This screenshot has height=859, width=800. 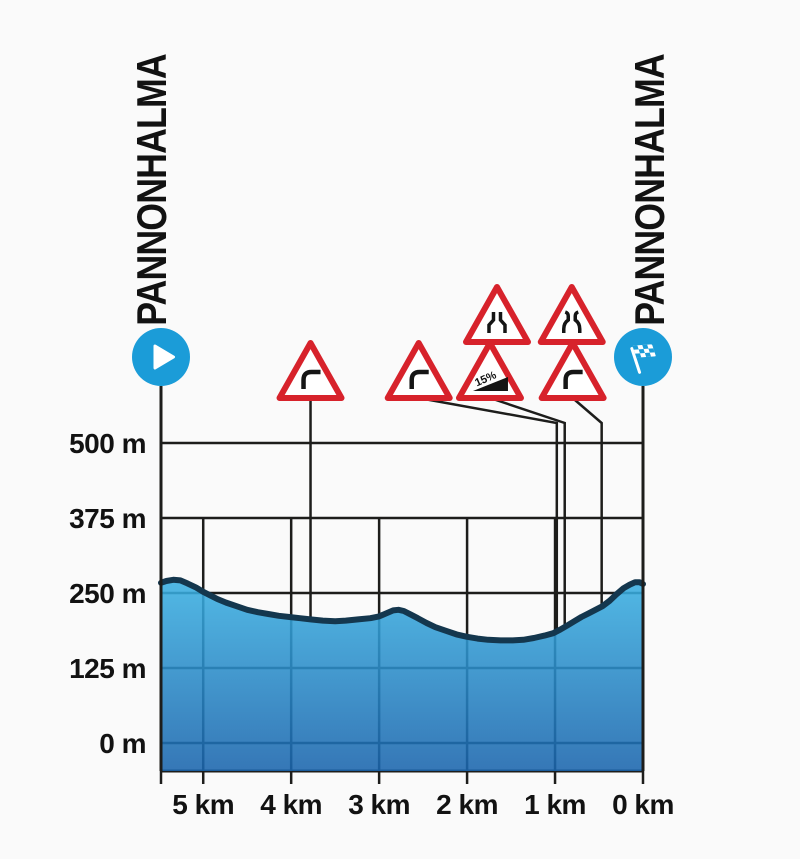 I want to click on road-widens-symbol, so click(x=572, y=321).